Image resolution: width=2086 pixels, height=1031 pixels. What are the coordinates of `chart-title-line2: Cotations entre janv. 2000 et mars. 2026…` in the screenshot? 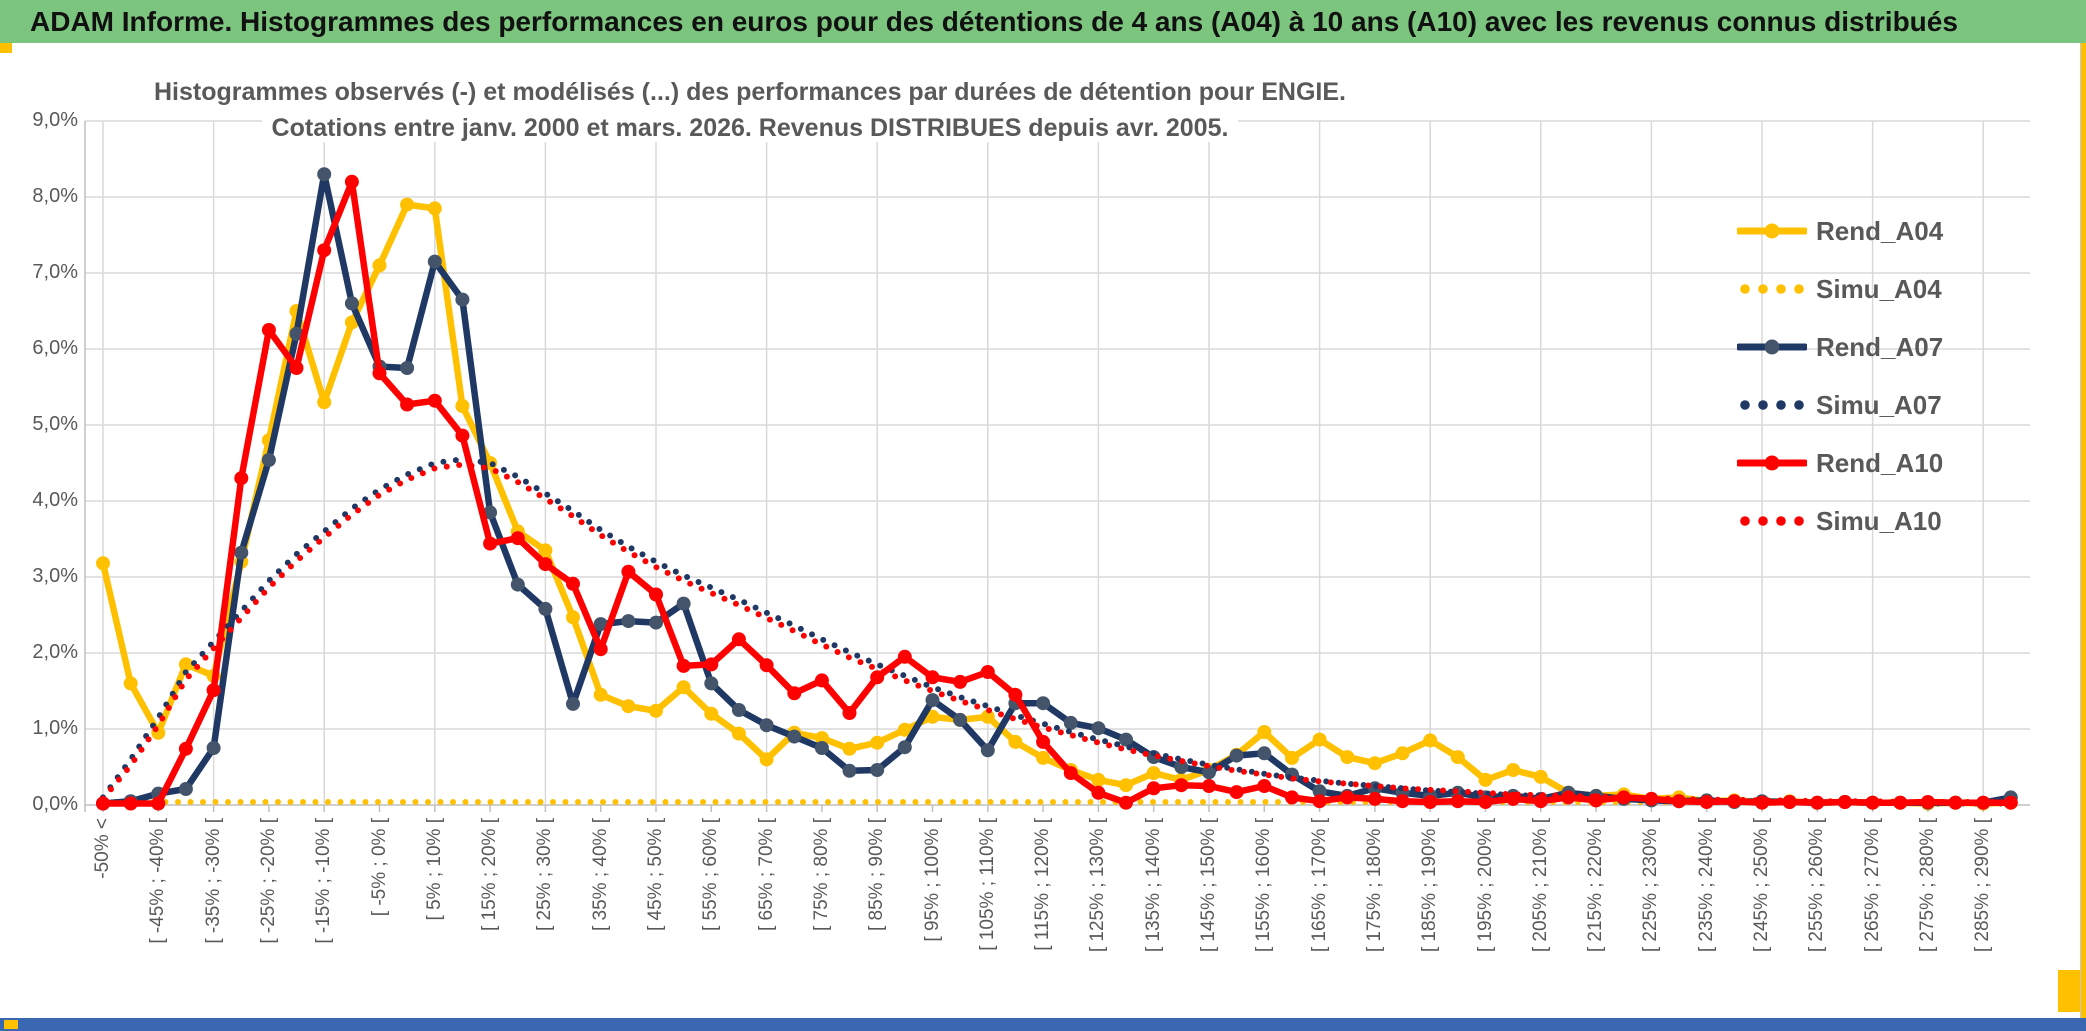 It's located at (750, 128).